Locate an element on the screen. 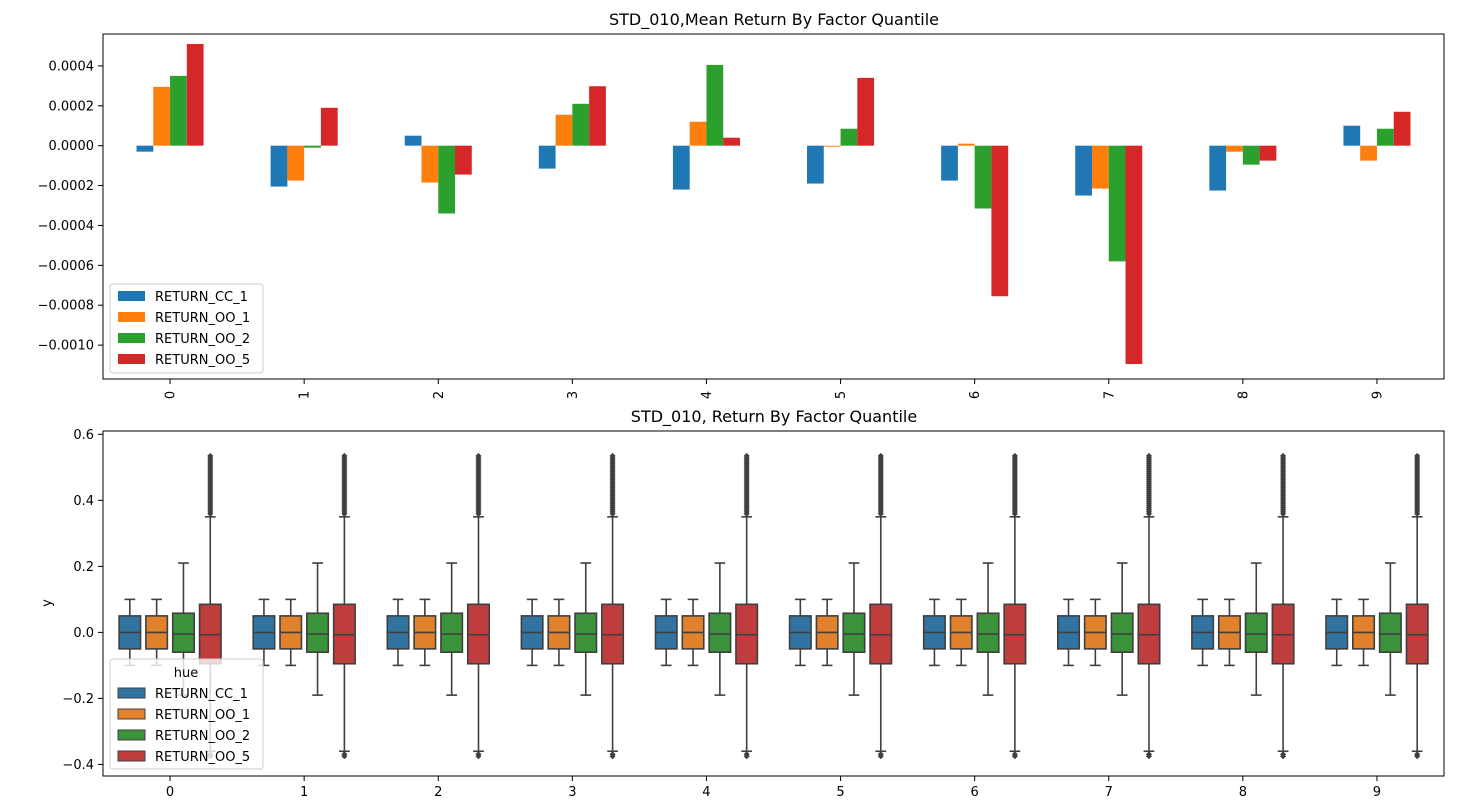 This screenshot has width=1462, height=811. bottom-x-tick-label: 5 is located at coordinates (840, 792).